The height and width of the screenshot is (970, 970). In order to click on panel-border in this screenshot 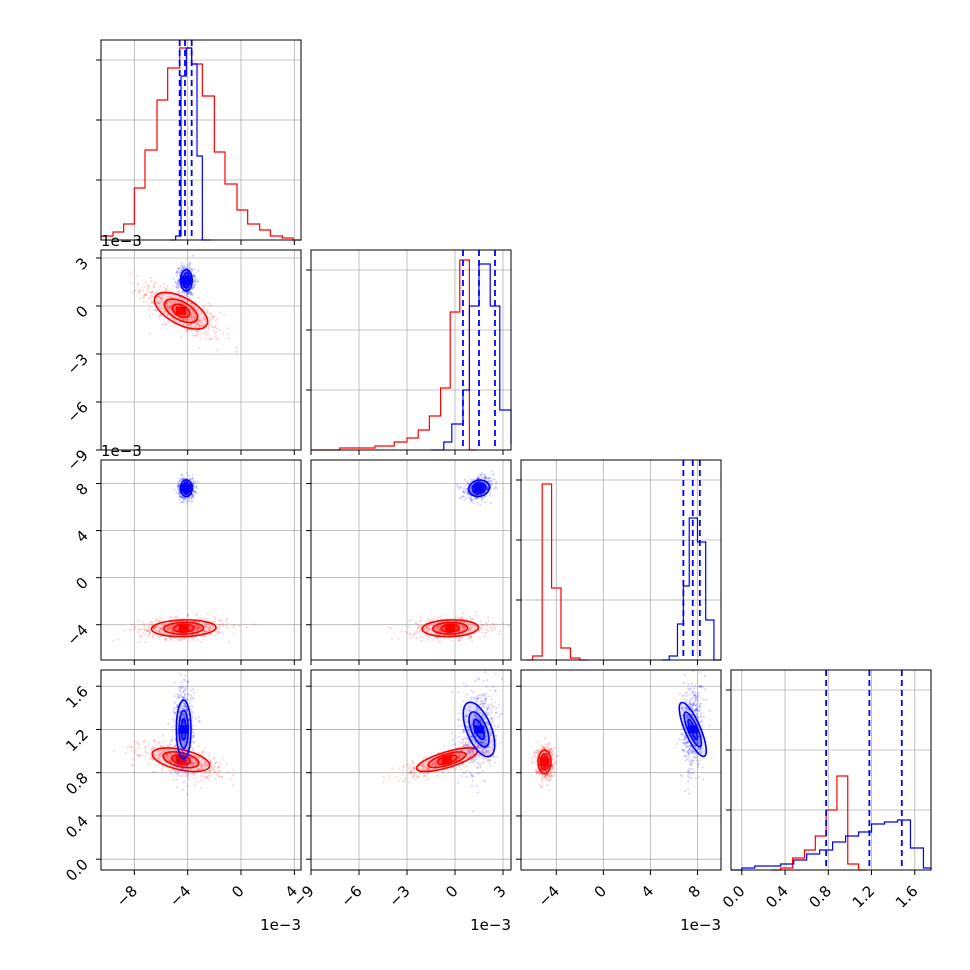, I will do `click(411, 560)`.